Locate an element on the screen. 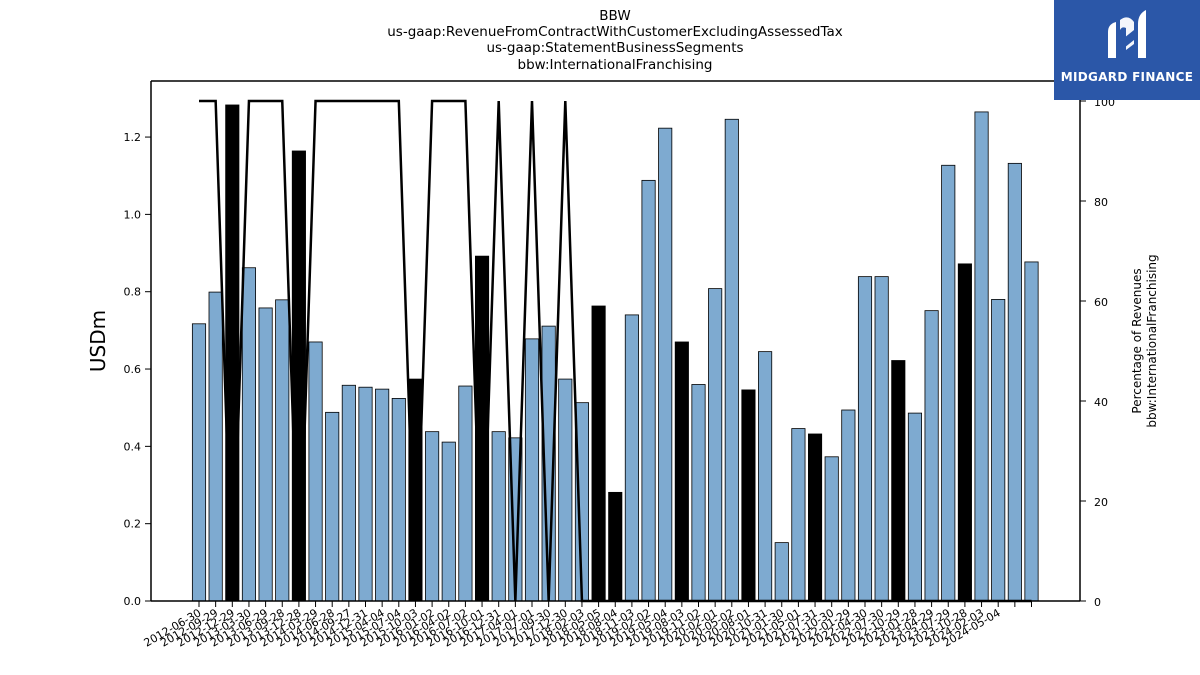 The width and height of the screenshot is (1200, 675). y-axis-left-label: USDm is located at coordinates (98, 341).